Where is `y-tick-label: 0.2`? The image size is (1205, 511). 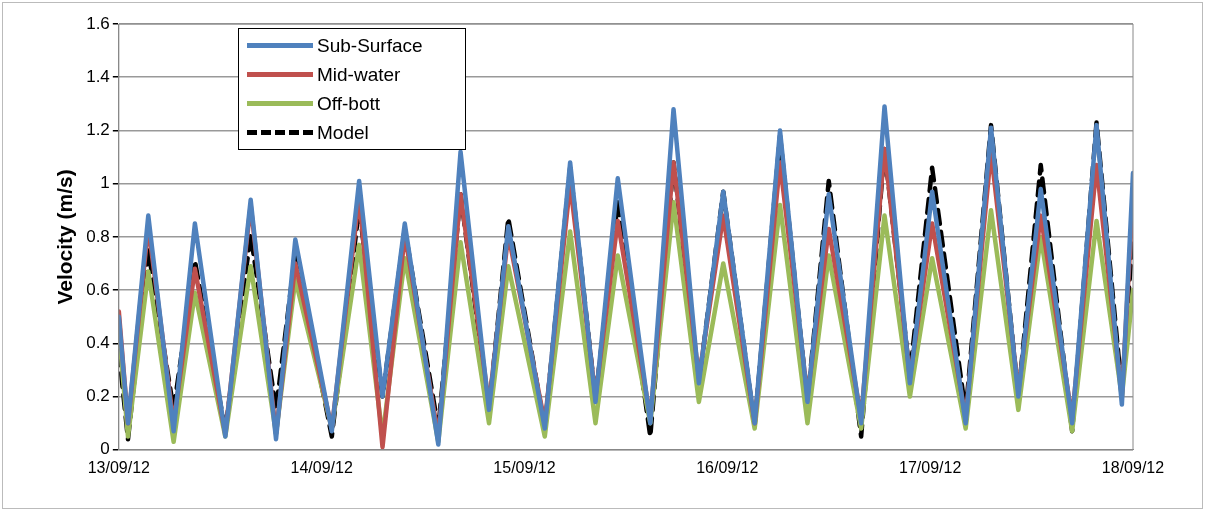
y-tick-label: 0.2 is located at coordinates (98, 396).